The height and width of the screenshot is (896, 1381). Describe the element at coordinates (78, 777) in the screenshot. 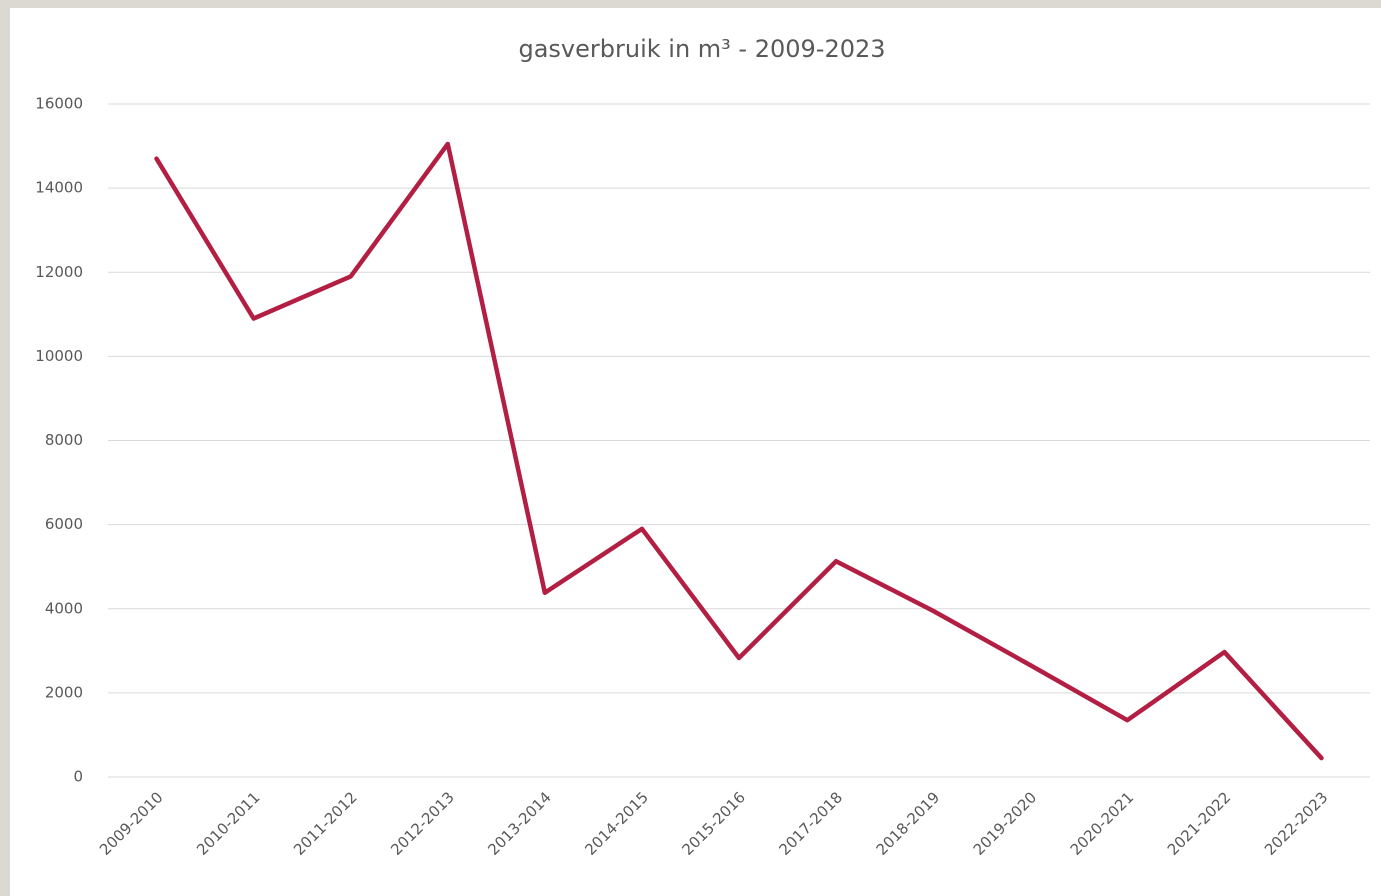

I see `y-tick-label: 0` at that location.